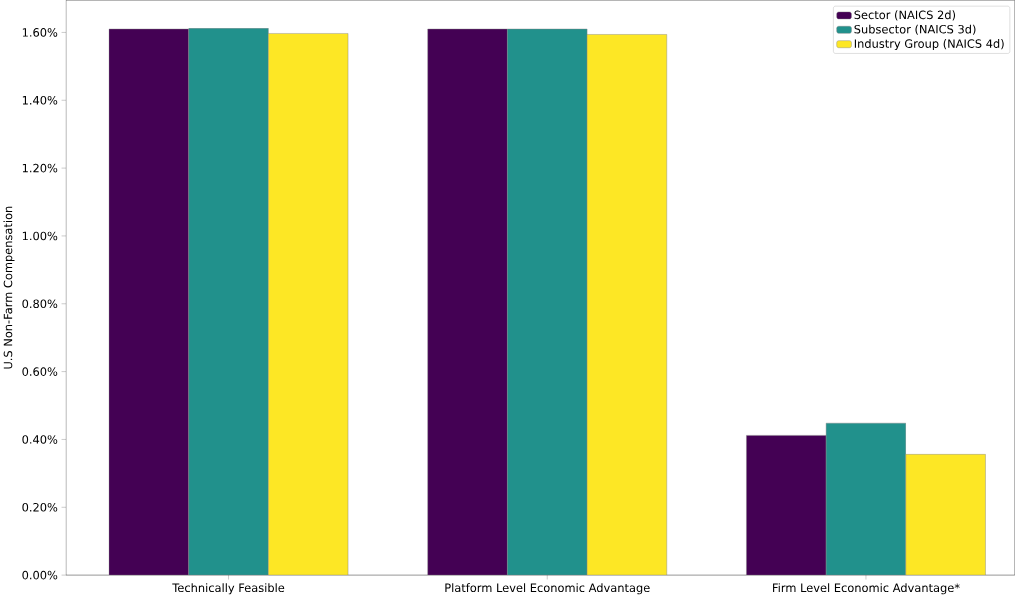  What do you see at coordinates (547, 589) in the screenshot?
I see `x-tick-label: Platform Level Economic Advantage` at bounding box center [547, 589].